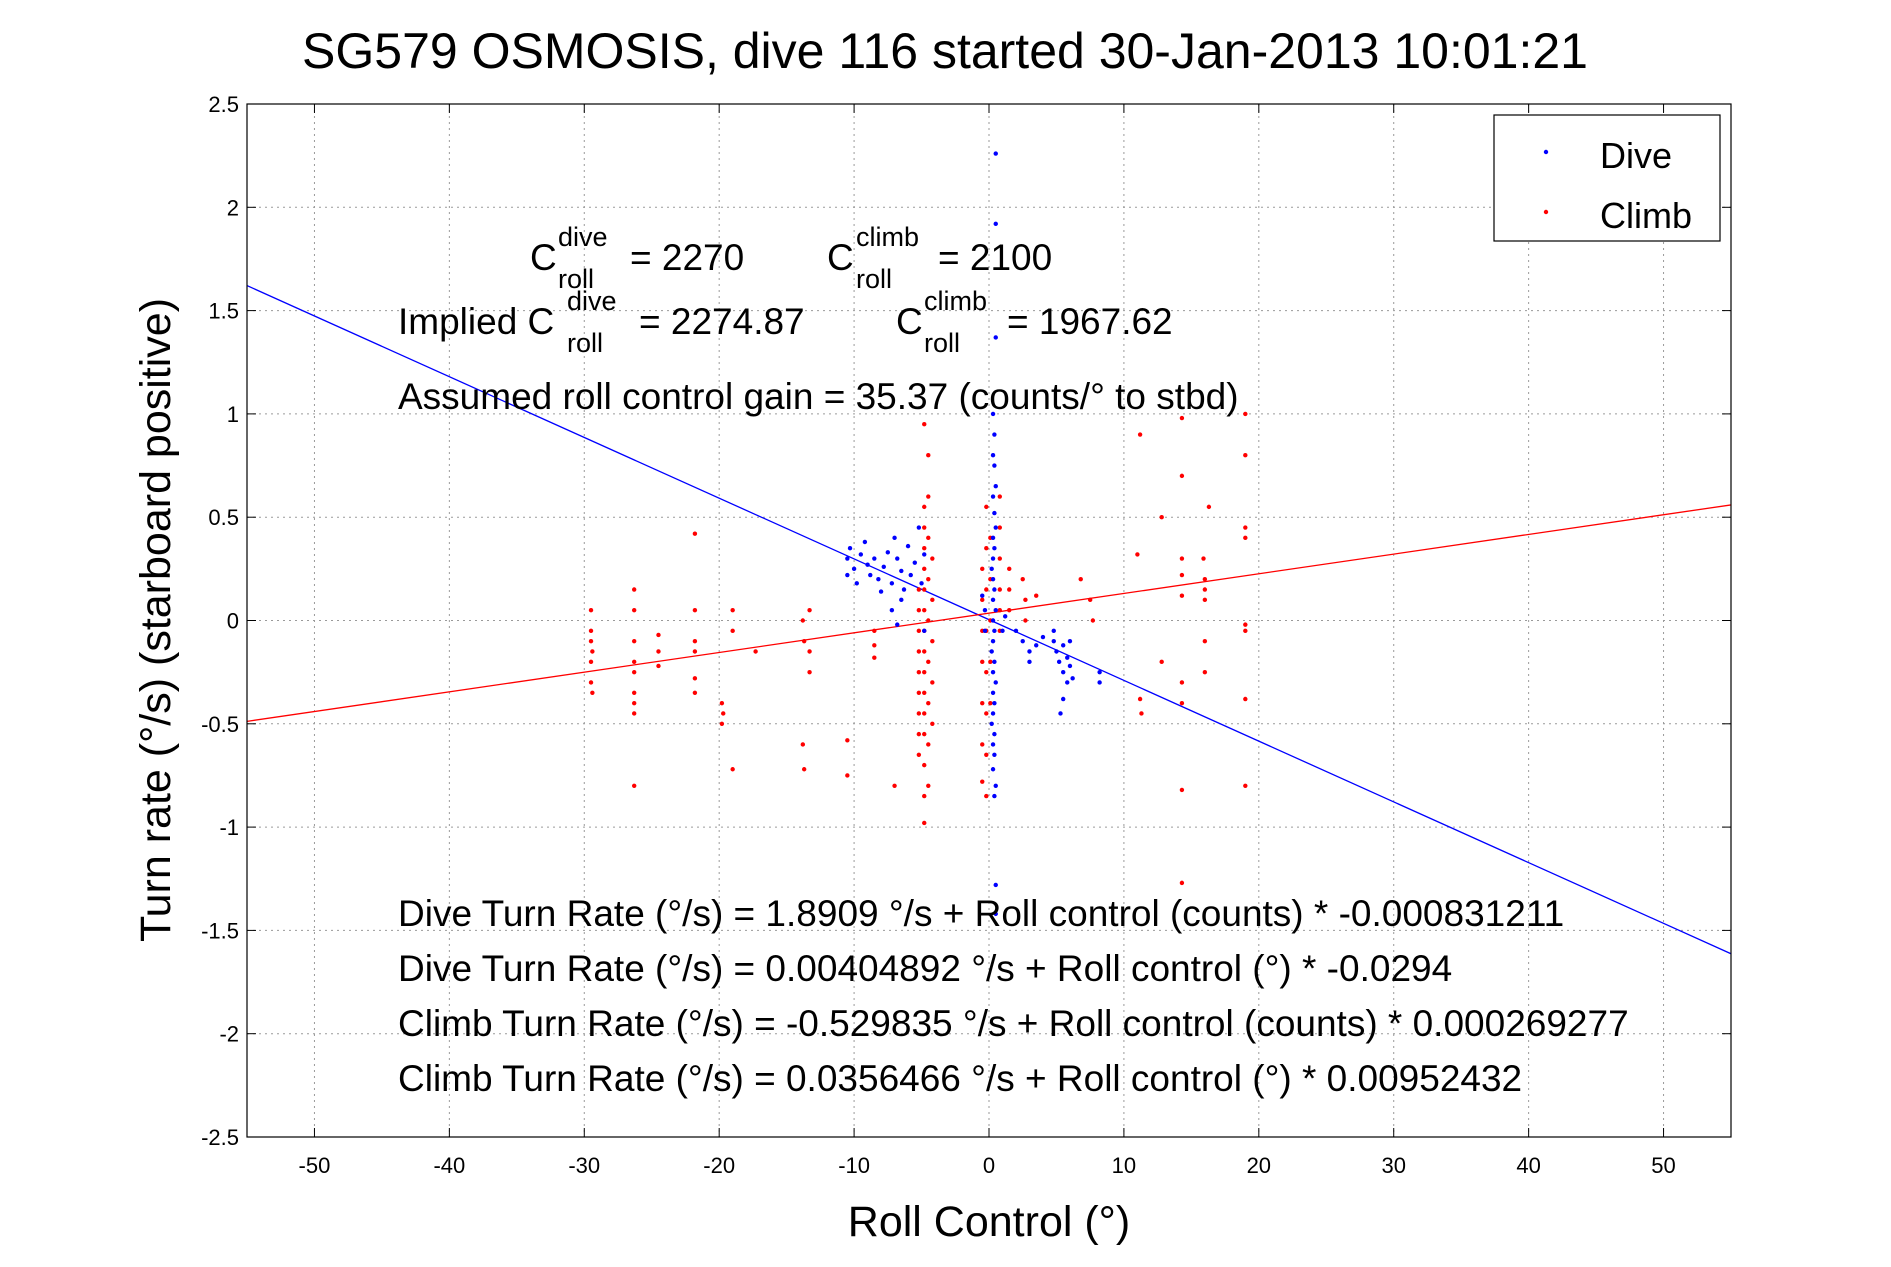 The height and width of the screenshot is (1267, 1891). Describe the element at coordinates (220, 930) in the screenshot. I see `y-tick-label: -1.5` at that location.